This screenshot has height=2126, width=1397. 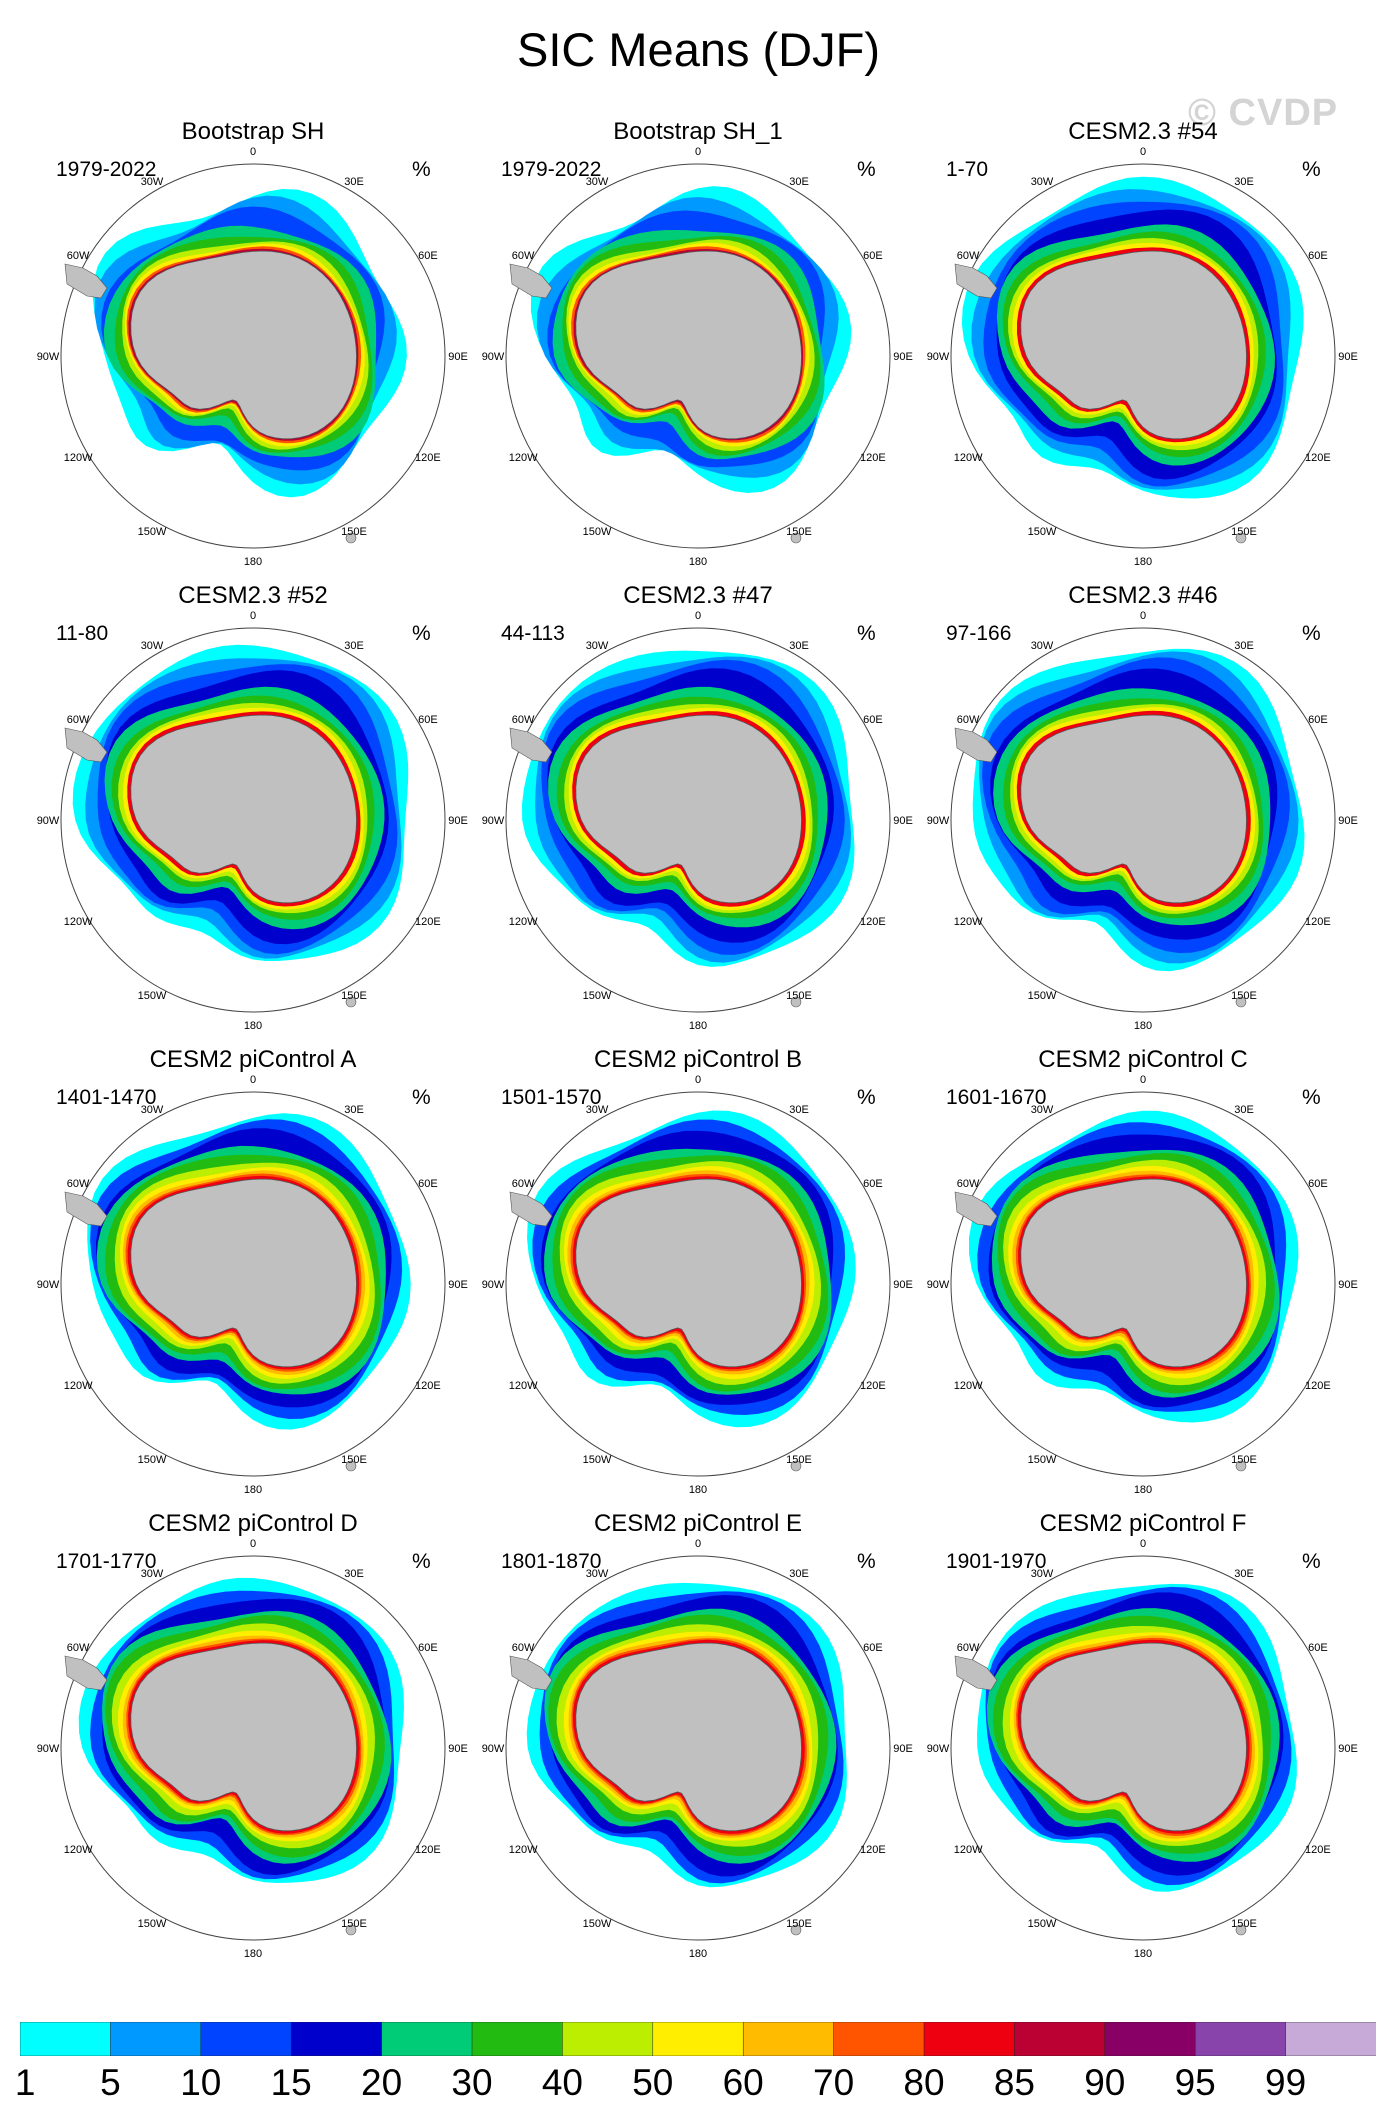 I want to click on colorbar-tick-label: 15, so click(x=291, y=2082).